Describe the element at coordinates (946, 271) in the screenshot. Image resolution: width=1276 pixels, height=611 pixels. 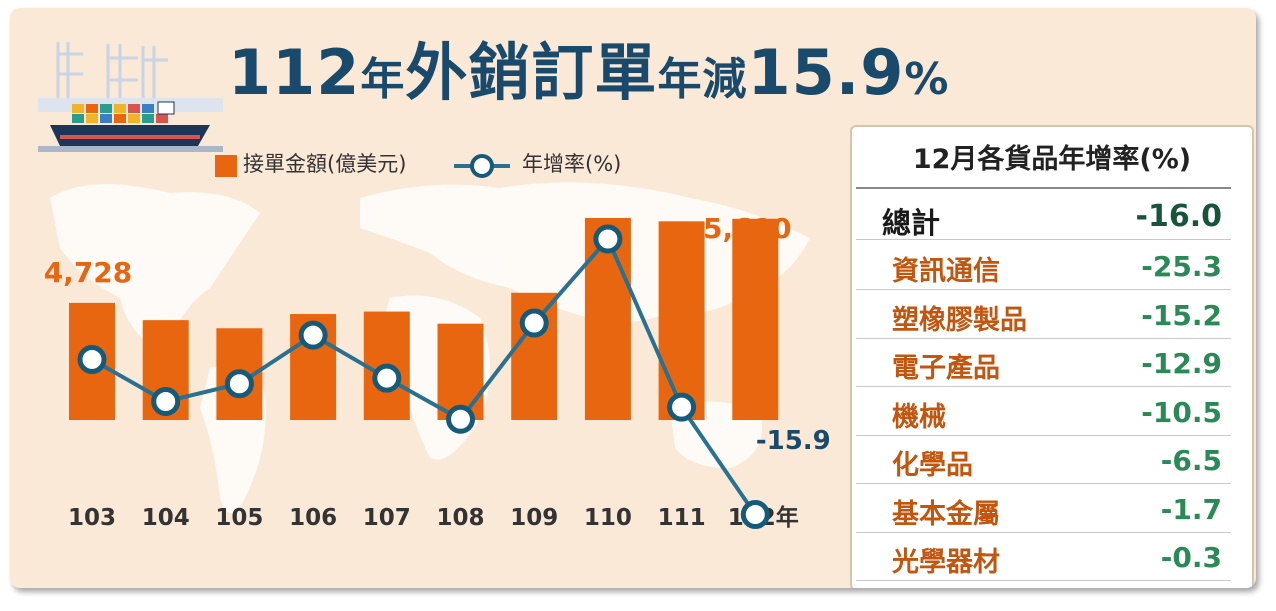
I see `category-label: 資訊通信` at that location.